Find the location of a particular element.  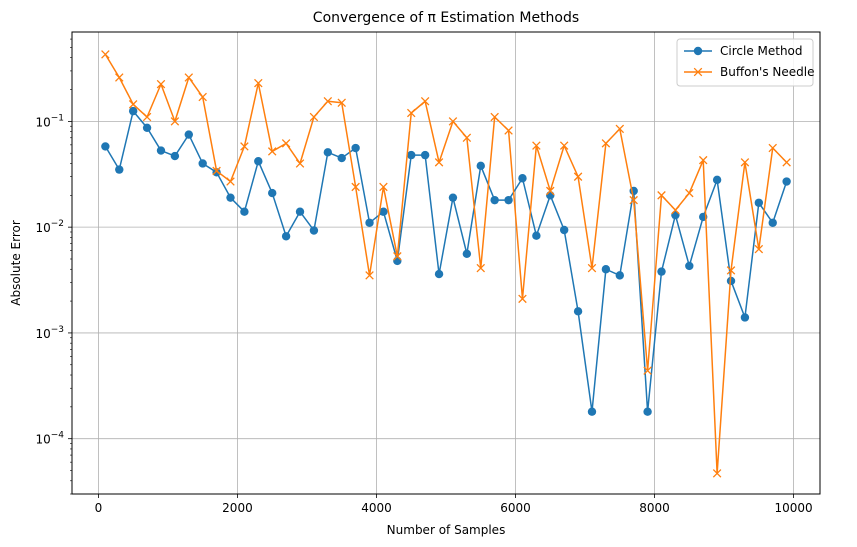

y-tick-label: 10⁻¹ is located at coordinates (49, 121).